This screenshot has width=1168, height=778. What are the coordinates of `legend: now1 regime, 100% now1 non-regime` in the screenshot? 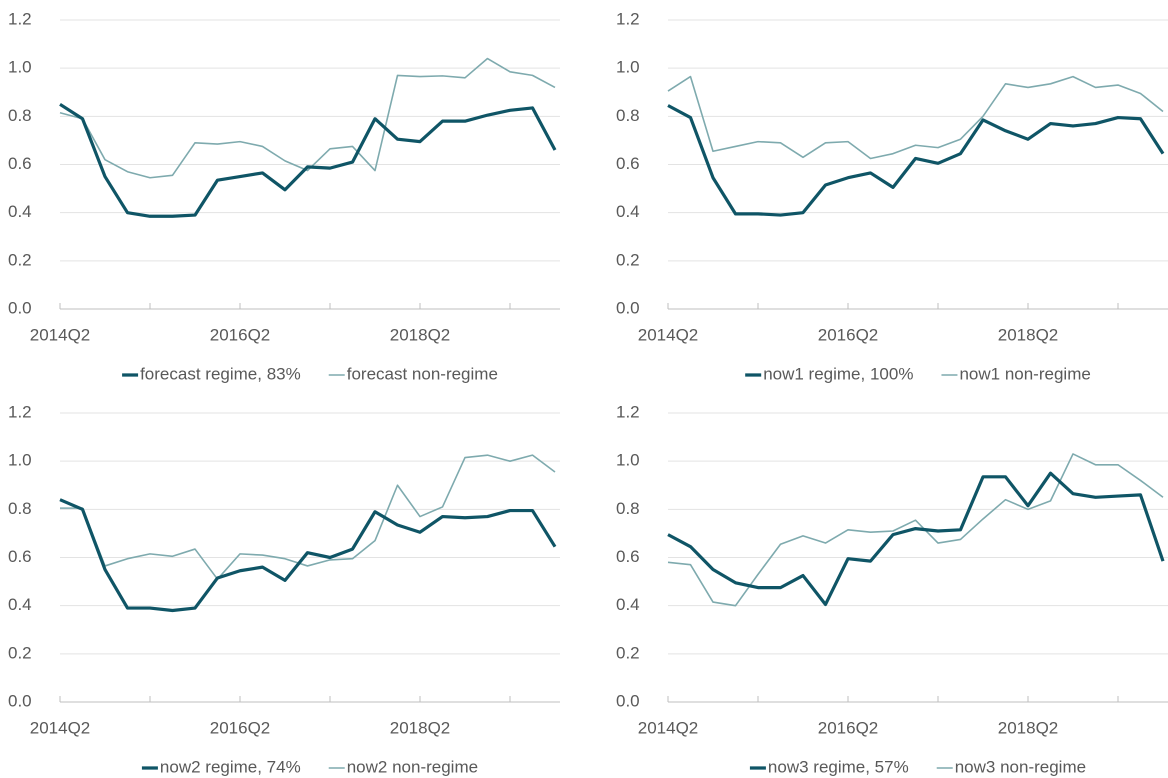 It's located at (918, 373).